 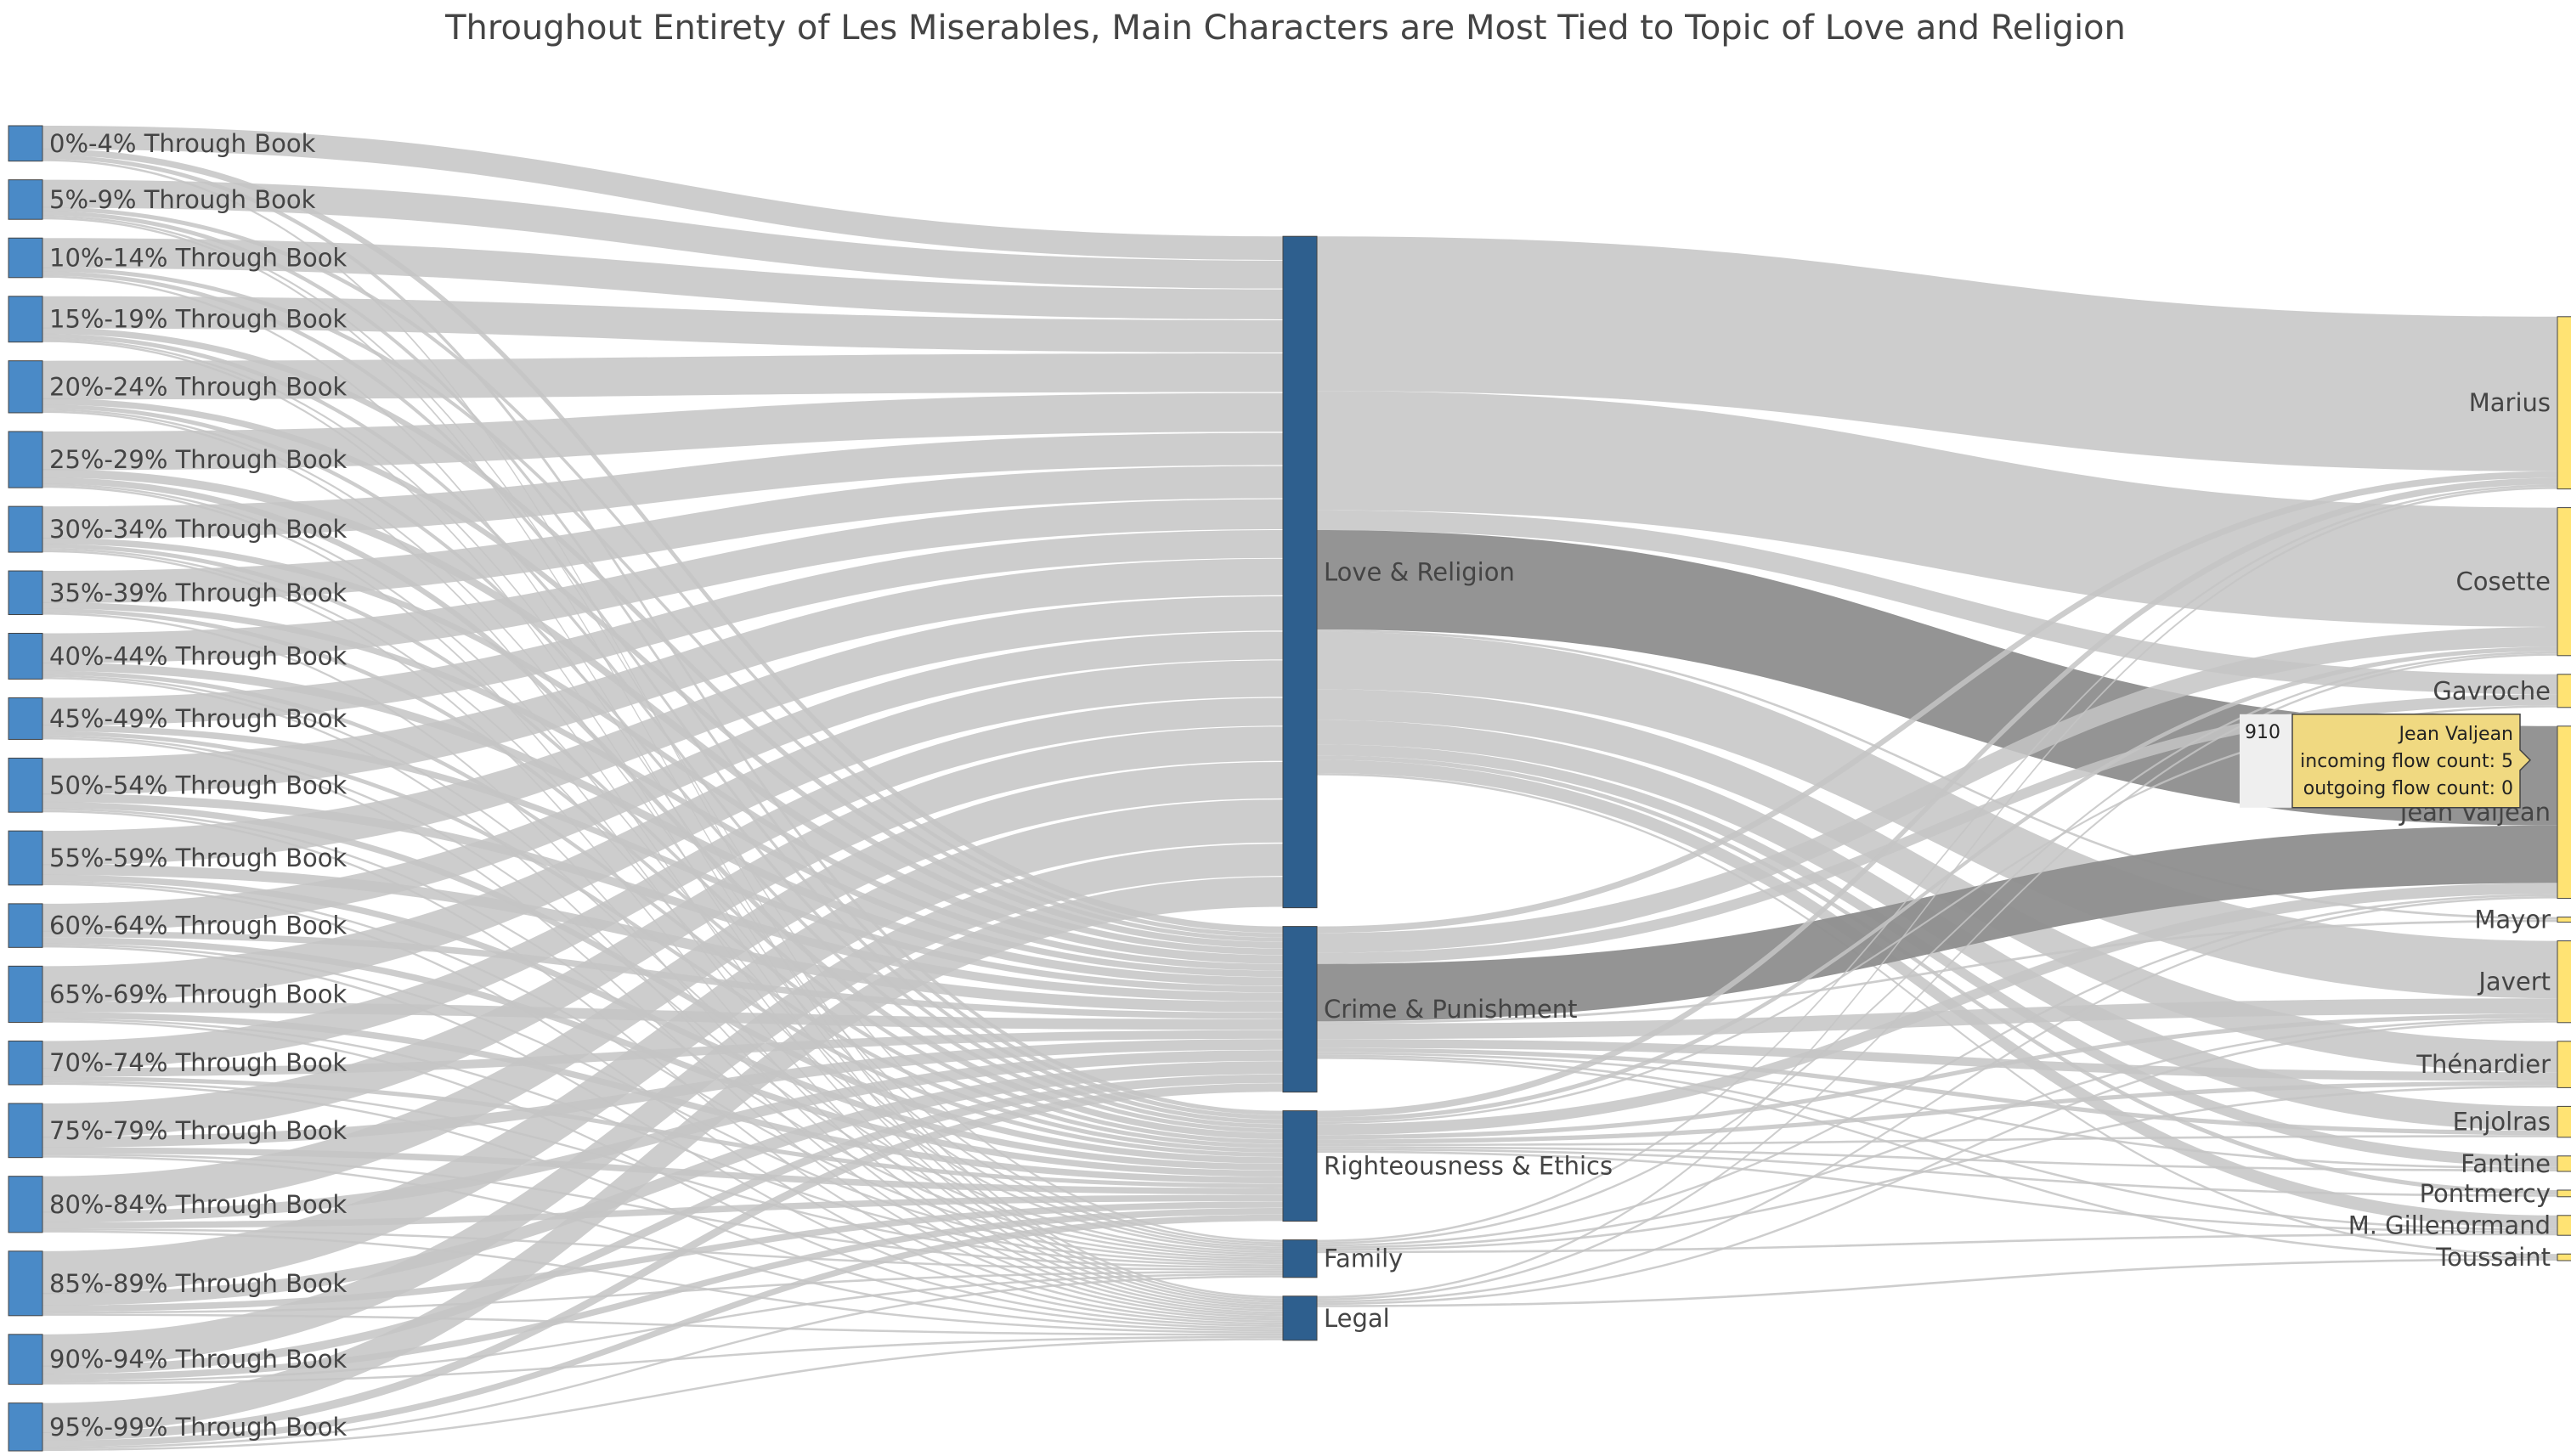 I want to click on node-75-79-through-book, so click(x=25, y=1131).